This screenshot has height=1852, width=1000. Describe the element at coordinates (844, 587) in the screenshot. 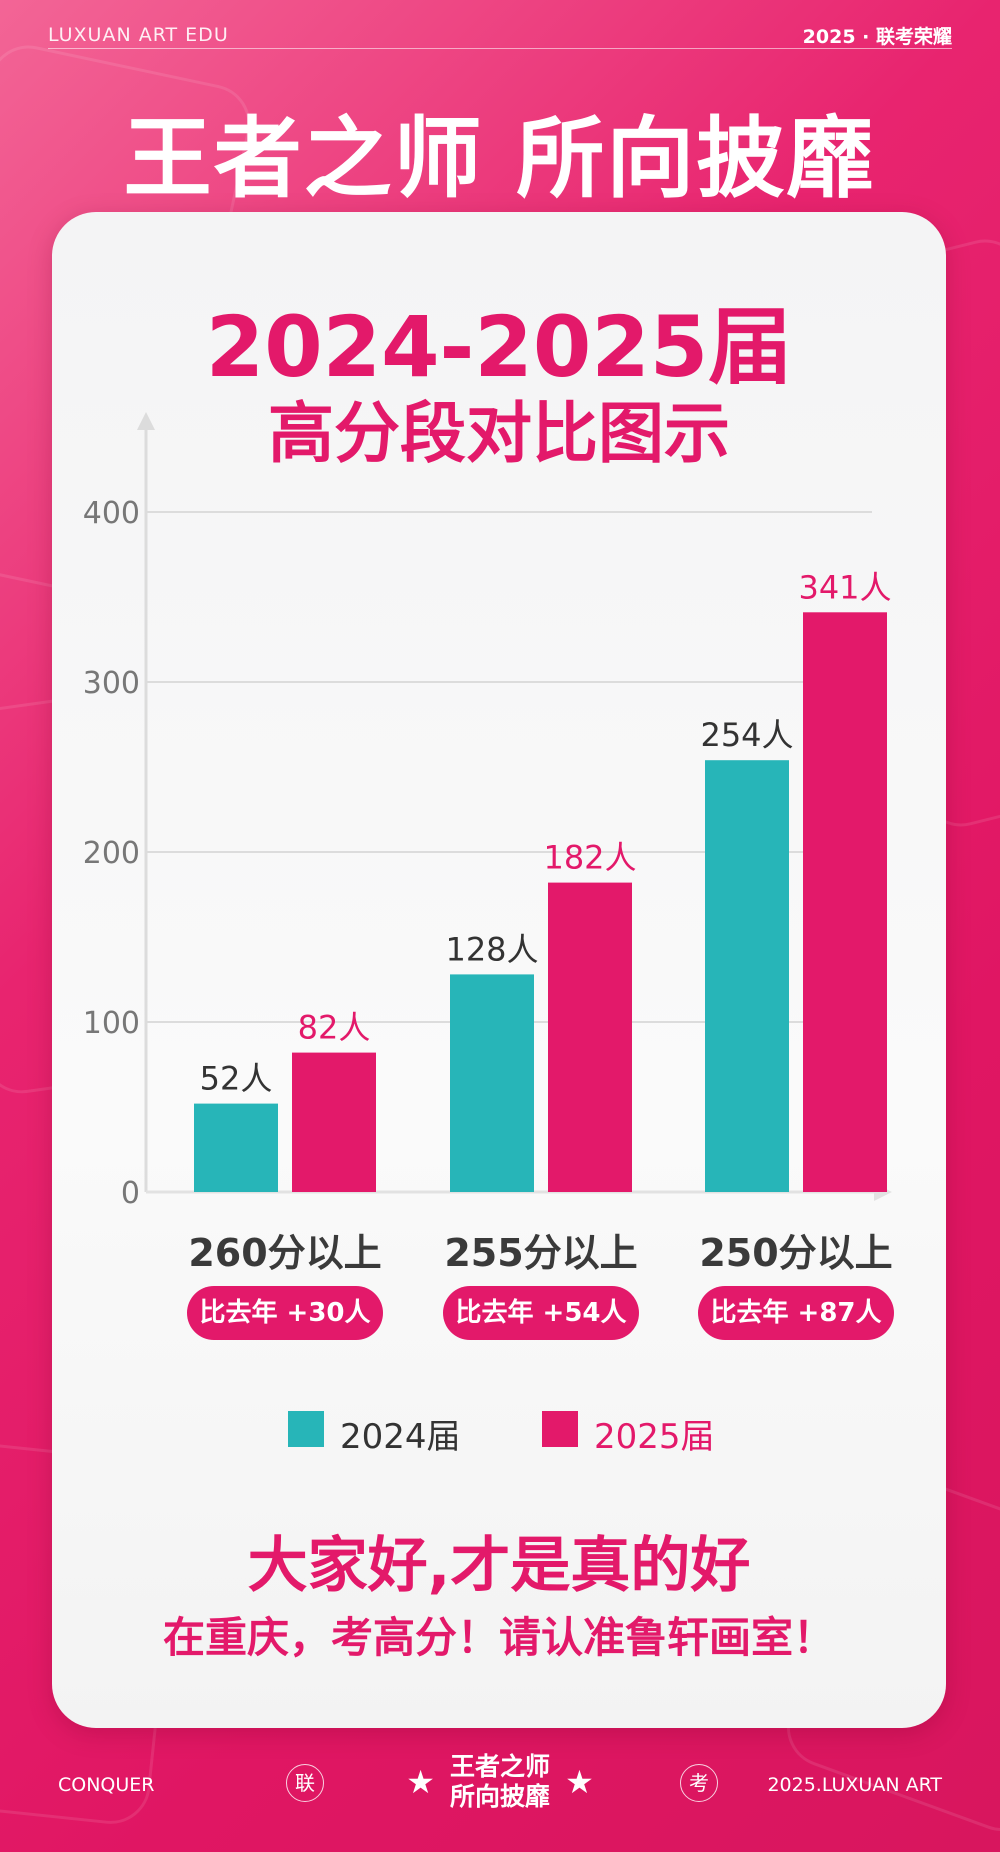

I see `data-label: 341人` at that location.